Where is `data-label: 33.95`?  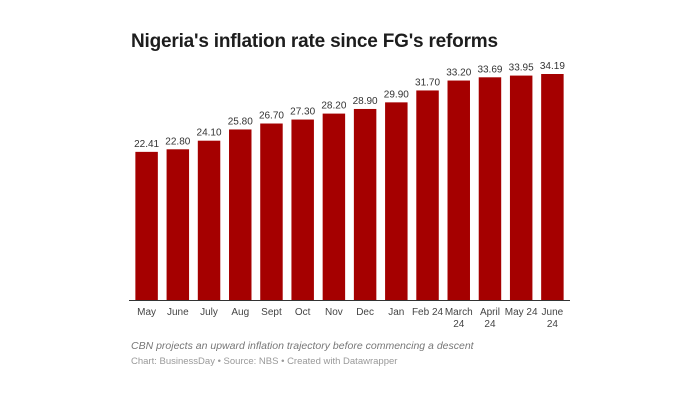
data-label: 33.95 is located at coordinates (521, 68).